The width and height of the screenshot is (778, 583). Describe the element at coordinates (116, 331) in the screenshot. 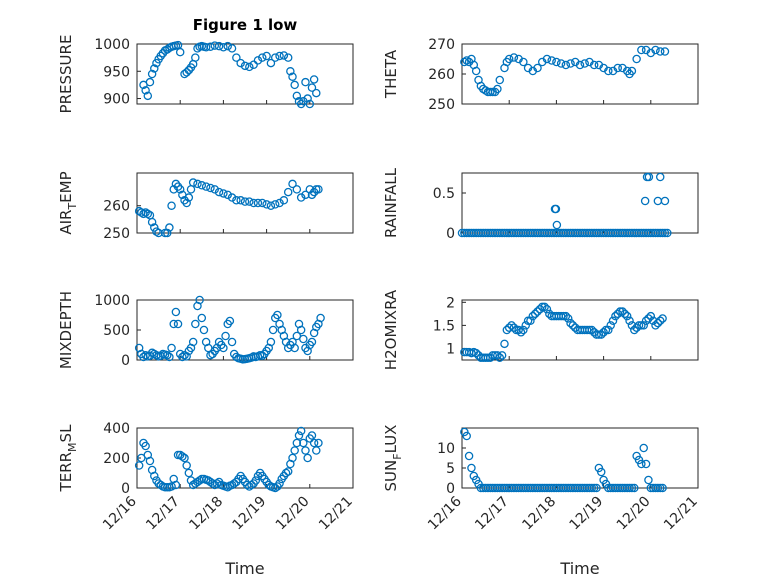

I see `y-tick-label: 500` at that location.